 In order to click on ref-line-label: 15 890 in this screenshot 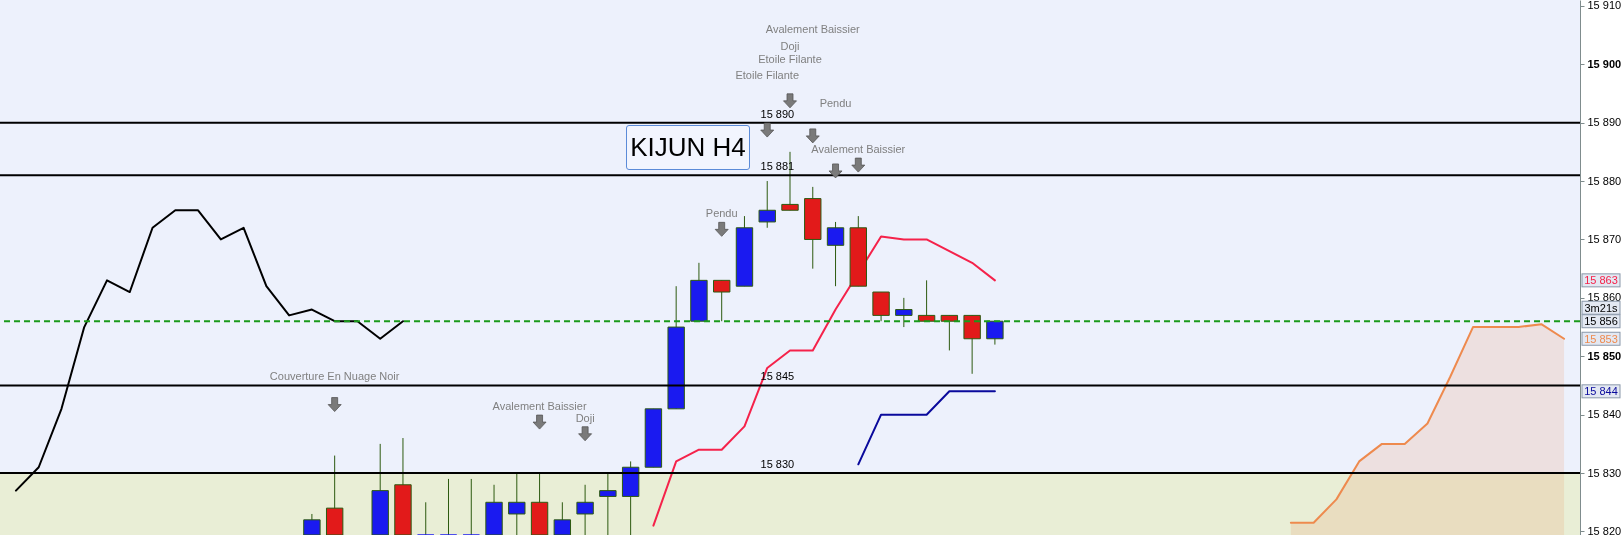, I will do `click(777, 113)`.